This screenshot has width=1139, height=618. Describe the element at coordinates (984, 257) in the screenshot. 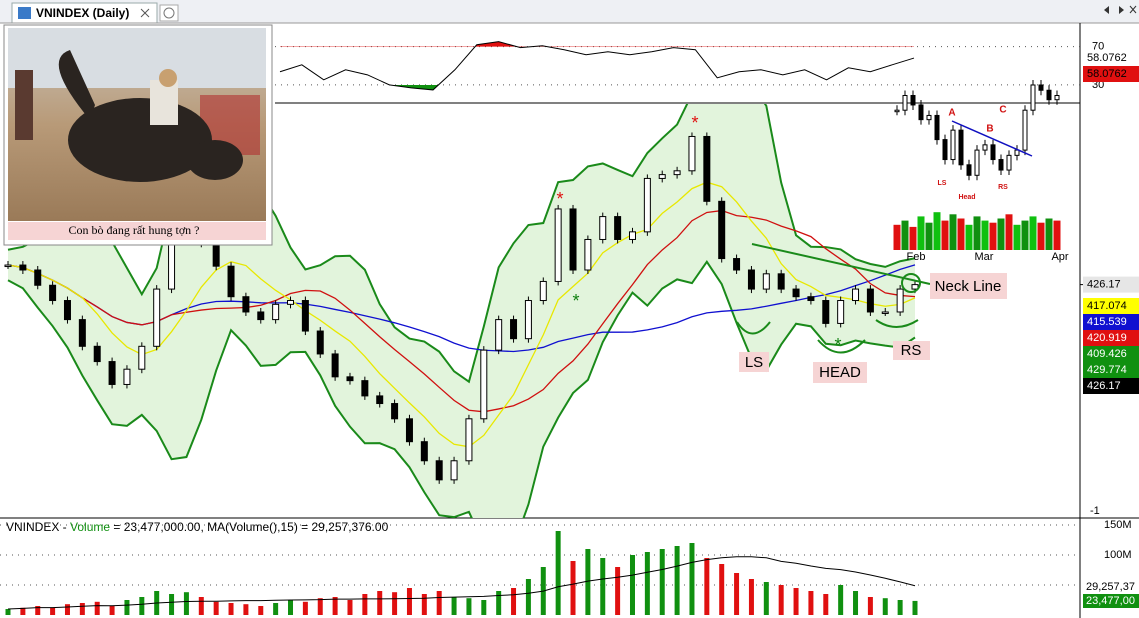

I see `inset-month: Mar` at that location.